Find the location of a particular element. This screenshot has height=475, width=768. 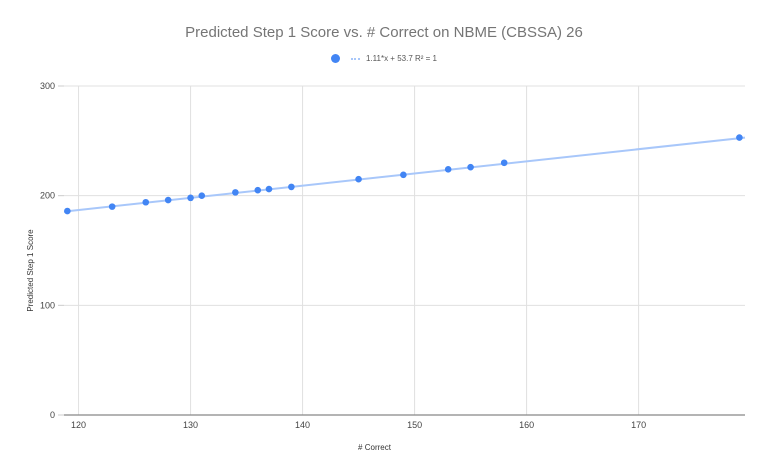

y-axis-title: Predicted Step 1 Score is located at coordinates (30, 270).